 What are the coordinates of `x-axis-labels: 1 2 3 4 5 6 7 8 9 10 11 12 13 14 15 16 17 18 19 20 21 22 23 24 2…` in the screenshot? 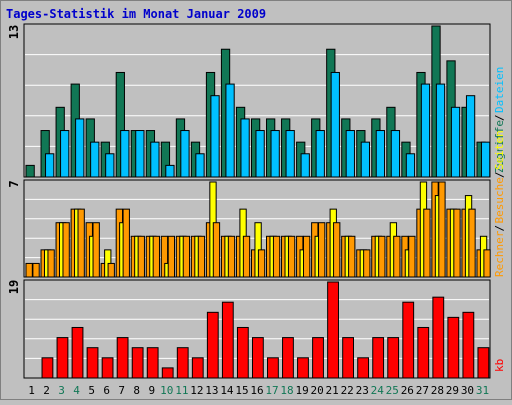 It's located at (258, 390).